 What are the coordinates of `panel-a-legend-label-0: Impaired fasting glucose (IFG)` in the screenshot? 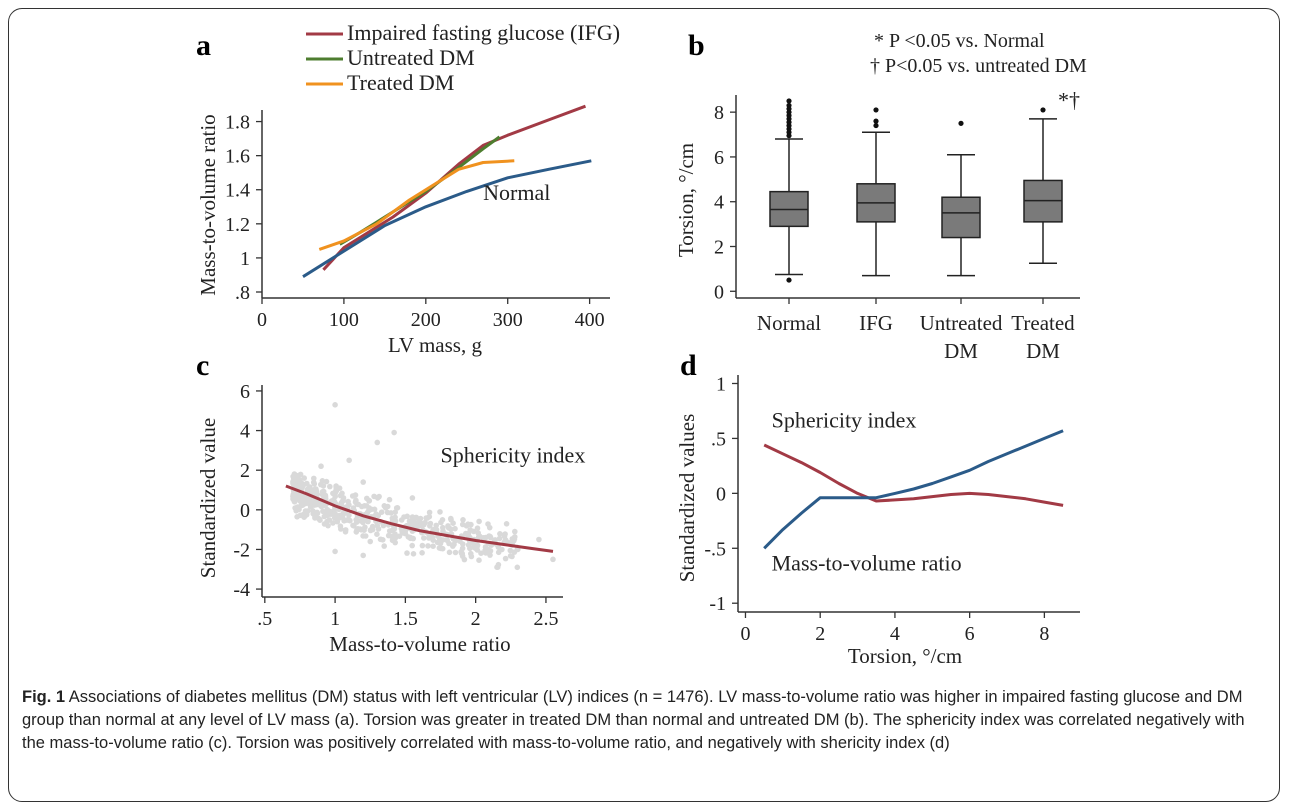 It's located at (483, 32).